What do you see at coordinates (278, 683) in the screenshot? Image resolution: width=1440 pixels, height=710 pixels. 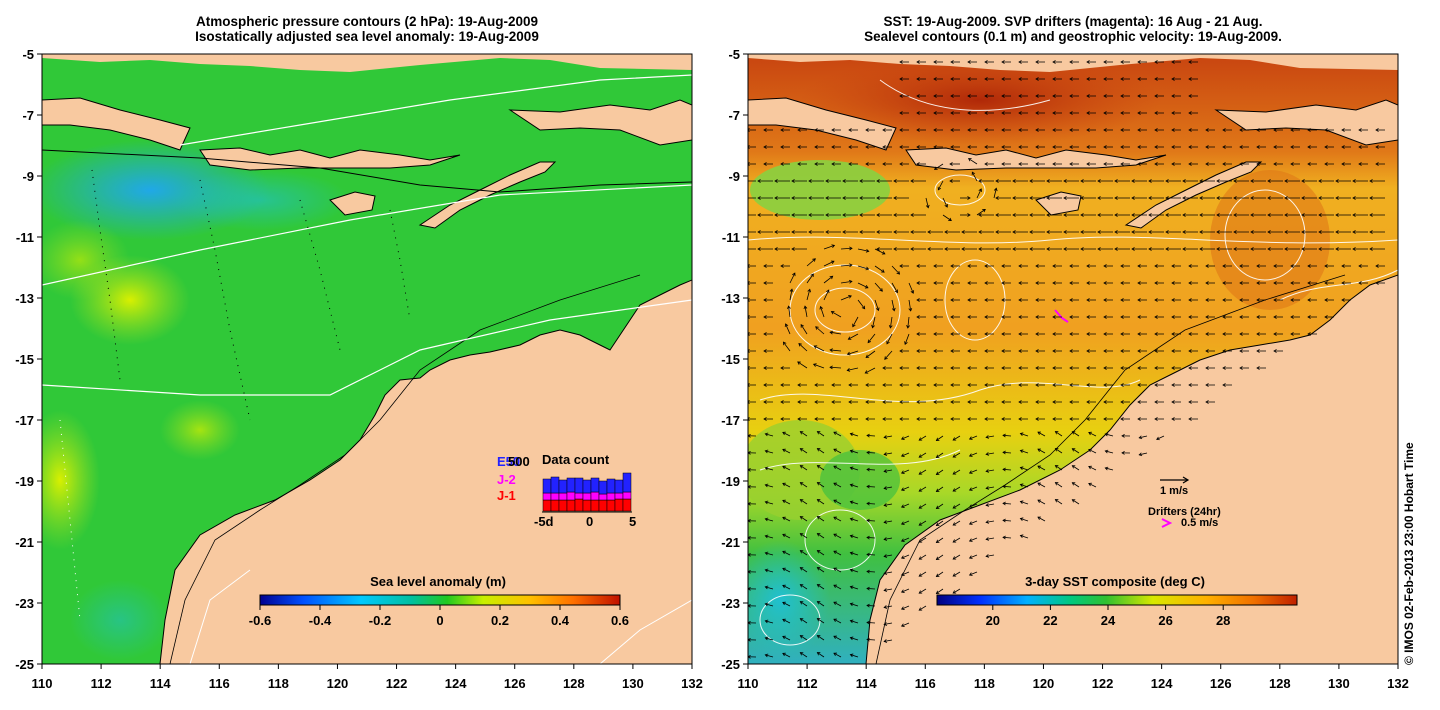 I see `left-xtick-label: 118` at bounding box center [278, 683].